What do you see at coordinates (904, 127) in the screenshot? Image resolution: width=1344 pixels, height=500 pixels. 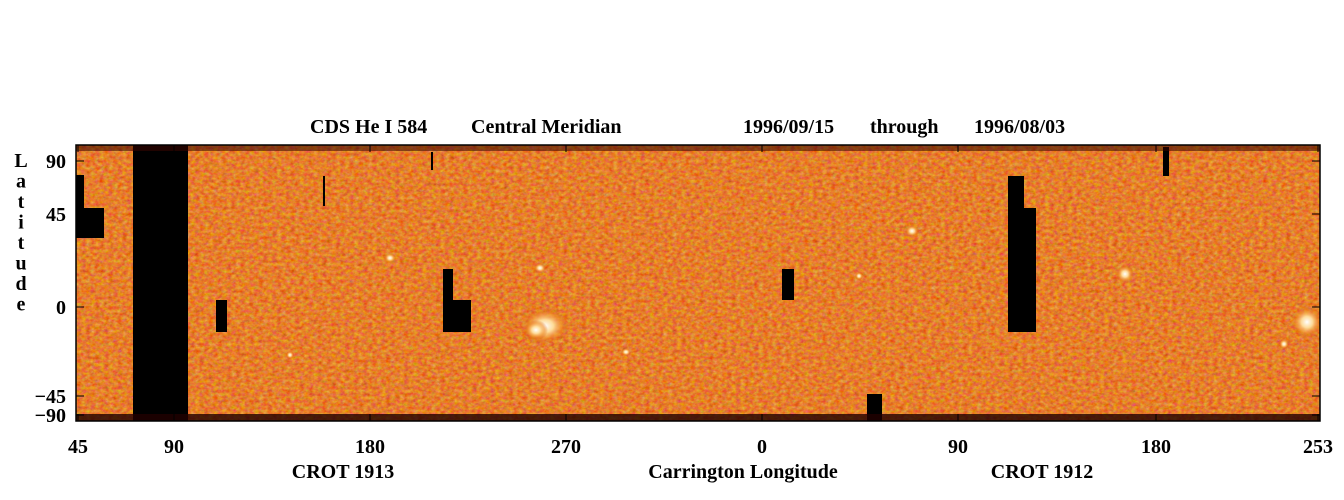 I see `title-connector: through` at bounding box center [904, 127].